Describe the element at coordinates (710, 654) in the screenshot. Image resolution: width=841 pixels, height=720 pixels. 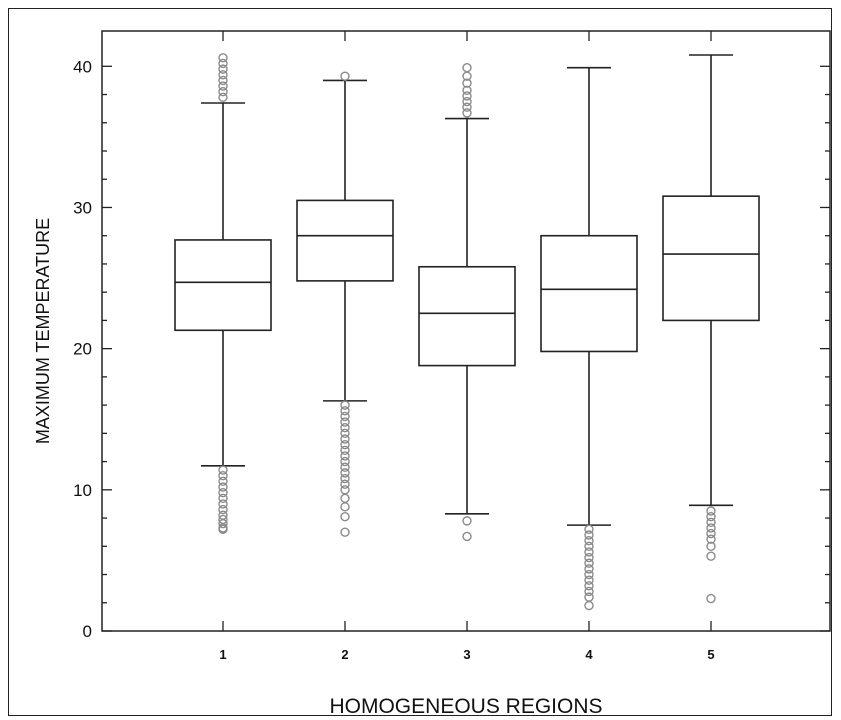
I see `x-tick-label: 5` at that location.